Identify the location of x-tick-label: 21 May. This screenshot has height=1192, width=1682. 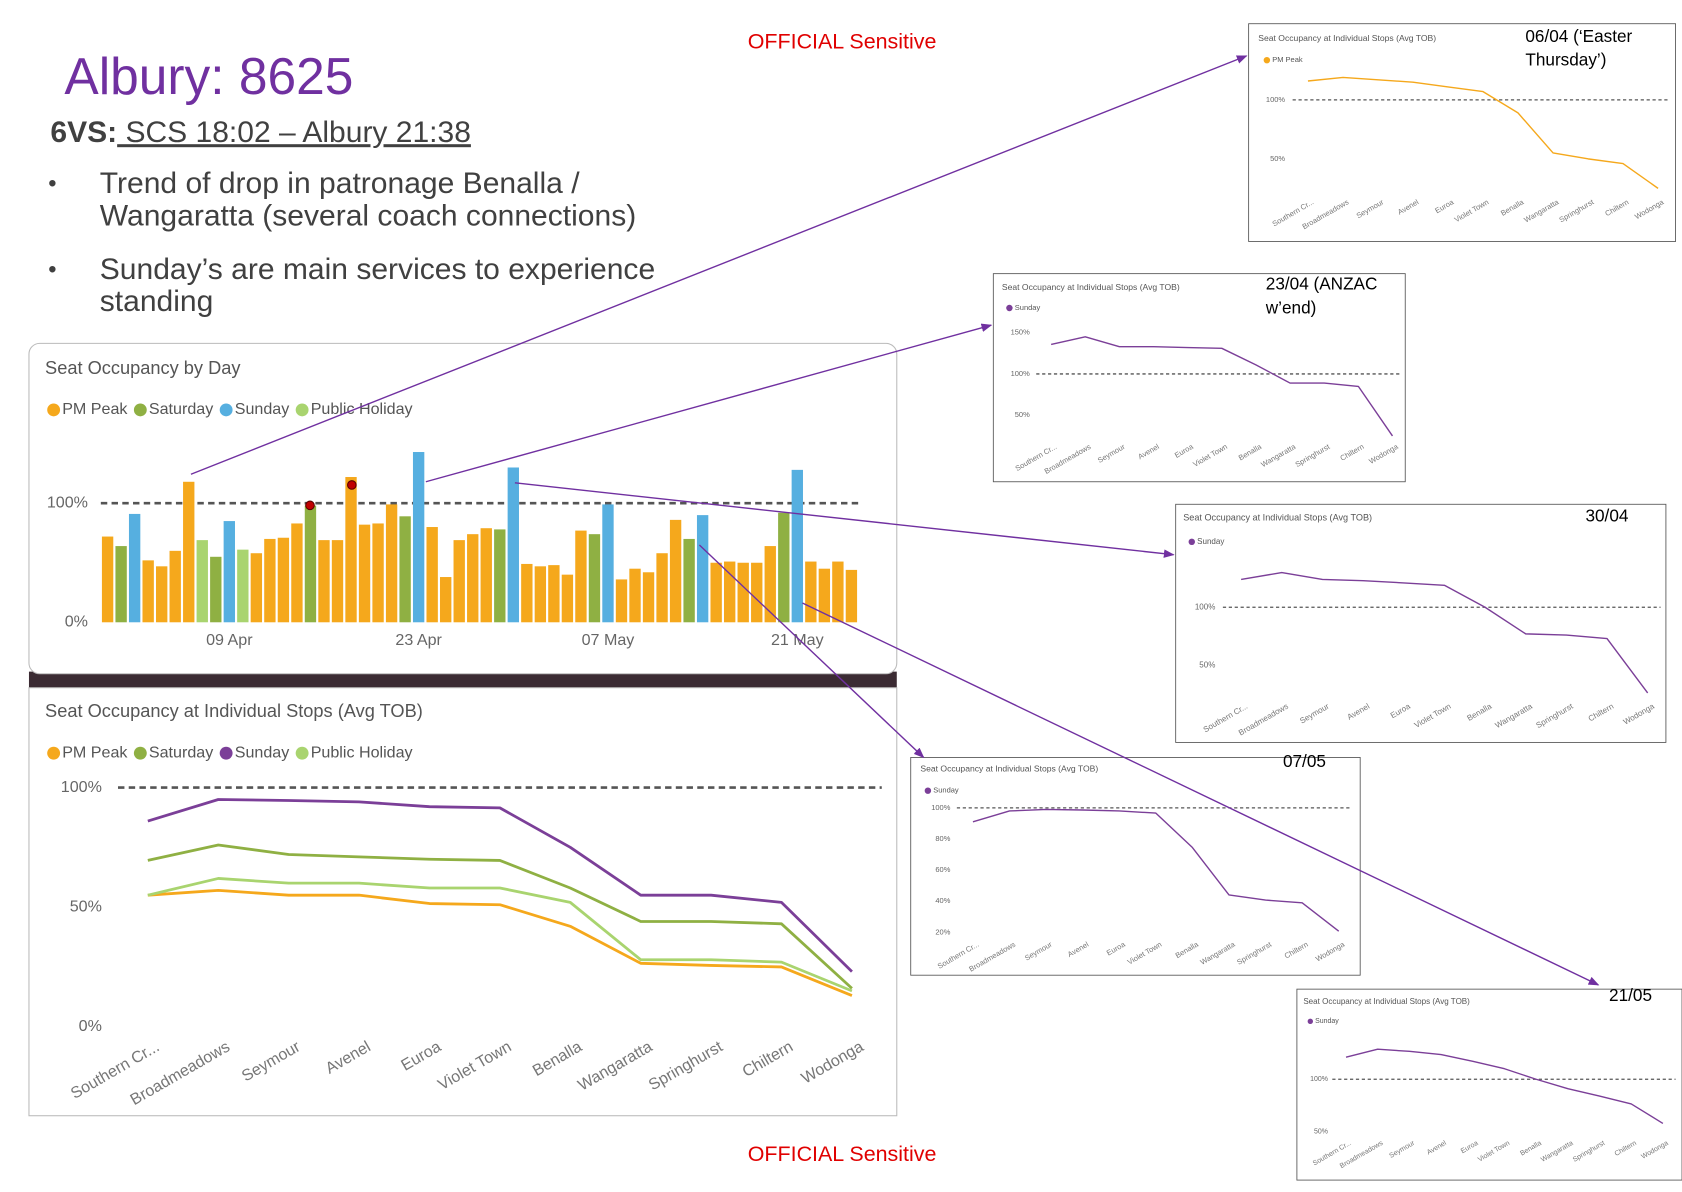
(797, 640).